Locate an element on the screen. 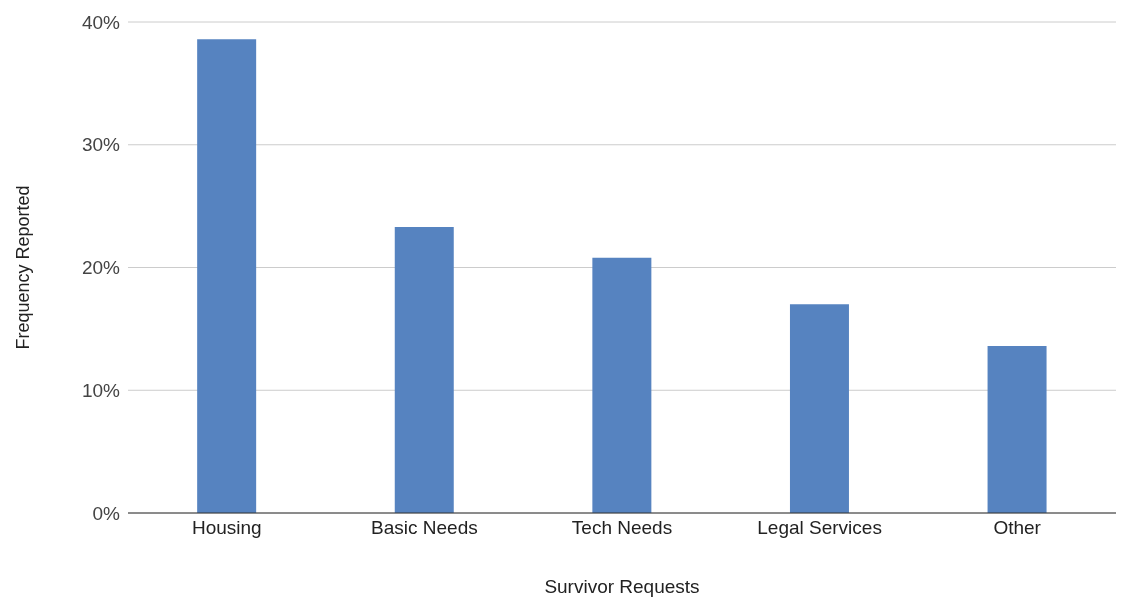  y-tick-label: 20% is located at coordinates (101, 268).